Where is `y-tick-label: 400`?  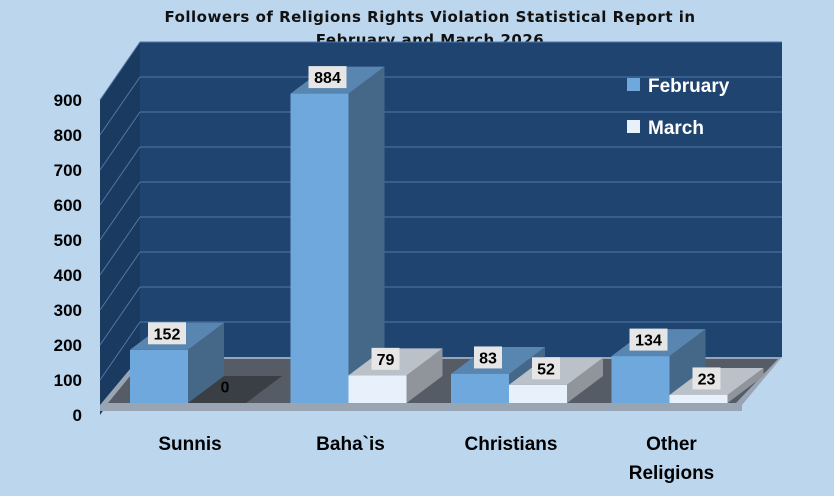
y-tick-label: 400 is located at coordinates (68, 275).